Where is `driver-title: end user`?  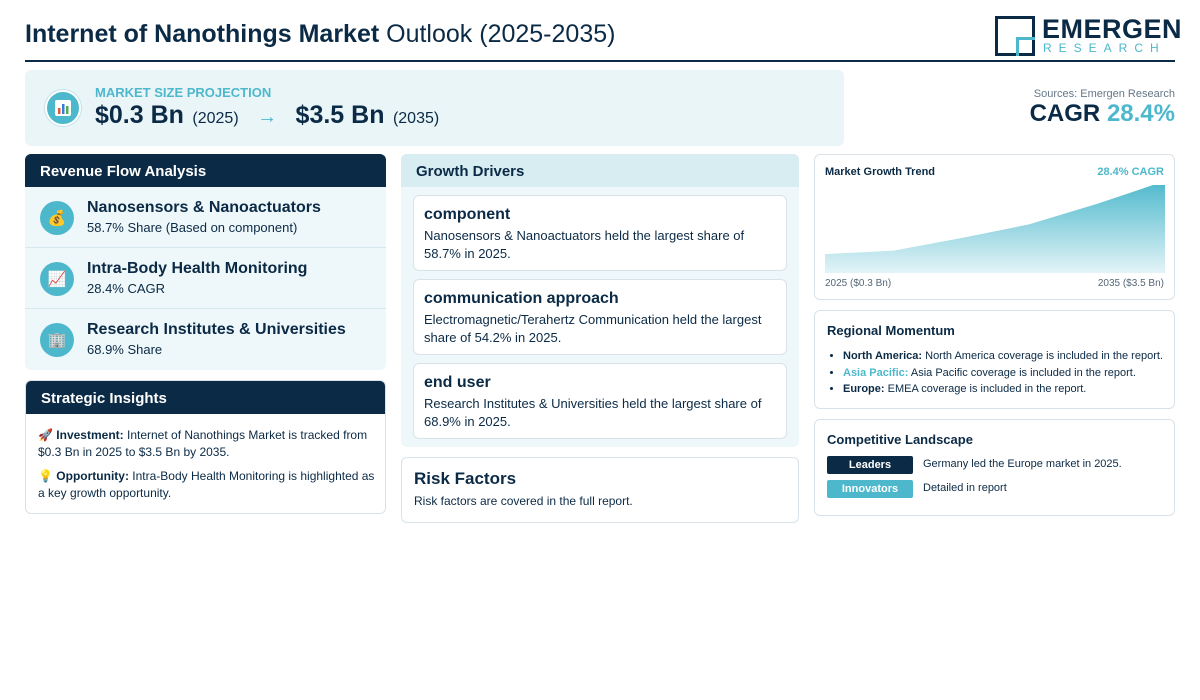
driver-title: end user is located at coordinates (457, 382).